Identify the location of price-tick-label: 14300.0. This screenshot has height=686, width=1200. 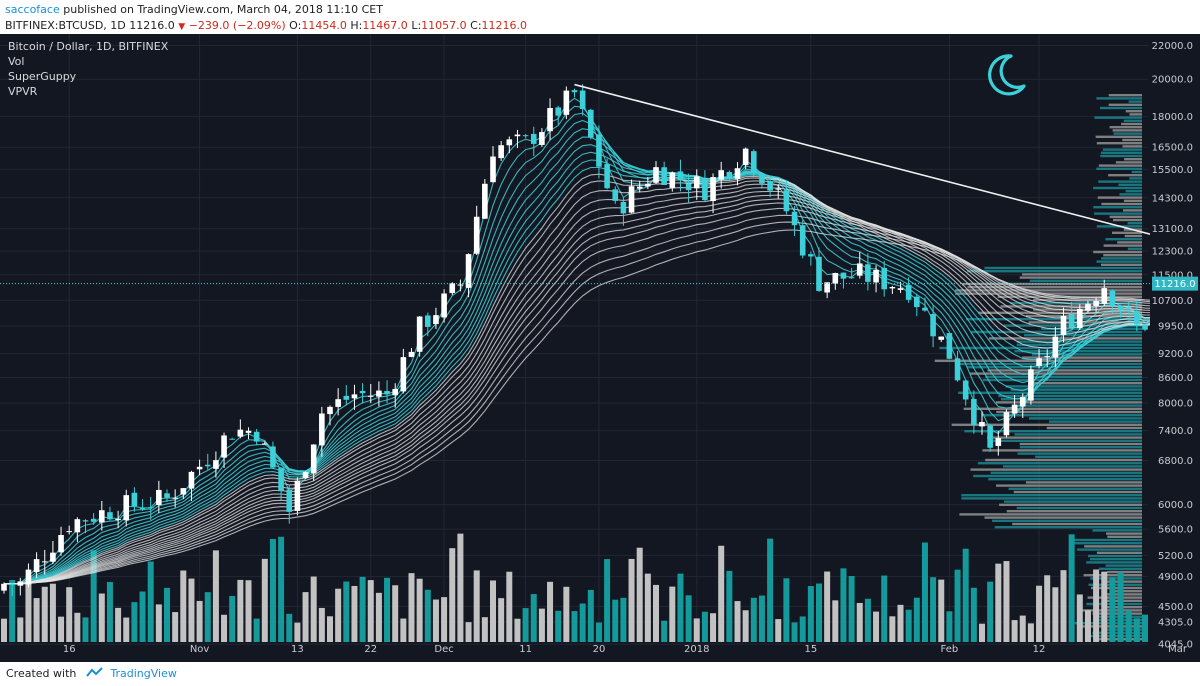
(1172, 198).